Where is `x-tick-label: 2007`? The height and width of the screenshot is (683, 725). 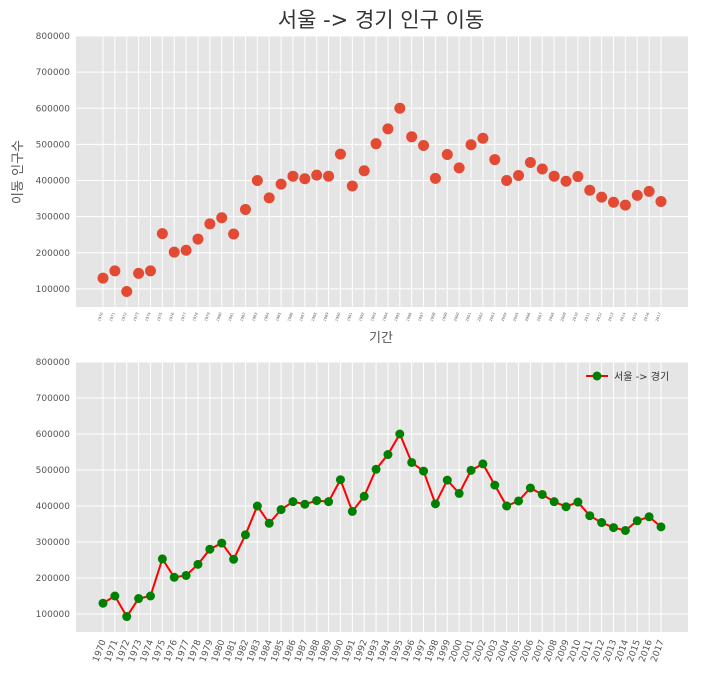 x-tick-label: 2007 is located at coordinates (539, 317).